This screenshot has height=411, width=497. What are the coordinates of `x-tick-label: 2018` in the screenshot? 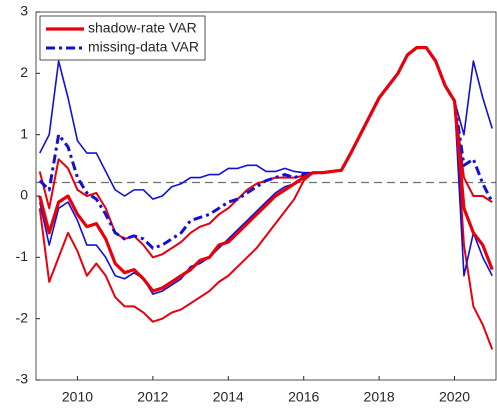 It's located at (379, 397).